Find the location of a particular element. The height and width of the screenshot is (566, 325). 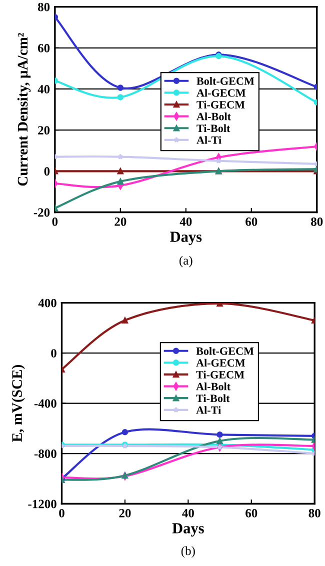

y-tick-label: -400 is located at coordinates (45, 403).